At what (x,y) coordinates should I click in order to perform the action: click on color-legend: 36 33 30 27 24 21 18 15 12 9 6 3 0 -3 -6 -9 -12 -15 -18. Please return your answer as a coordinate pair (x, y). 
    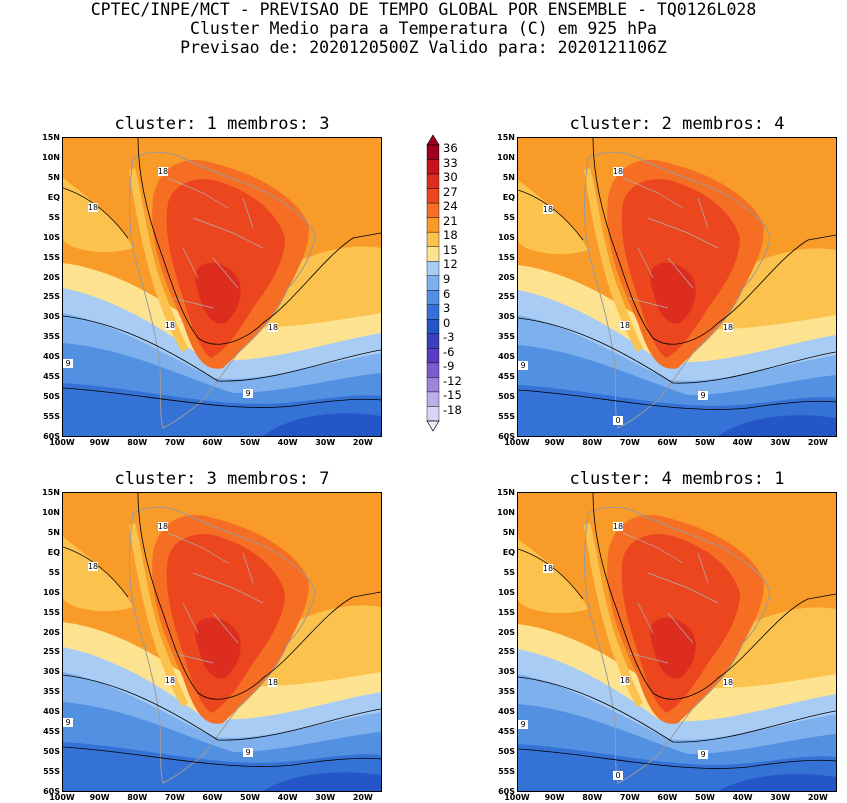
    Looking at the image, I should click on (453, 288).